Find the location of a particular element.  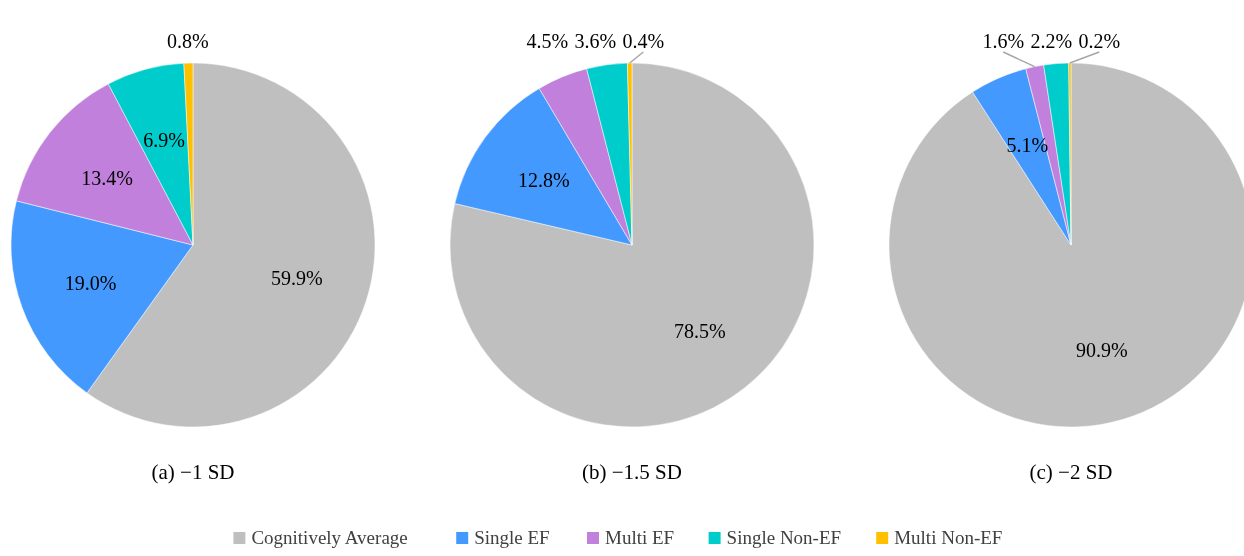

data-label: 12.8% is located at coordinates (544, 180).